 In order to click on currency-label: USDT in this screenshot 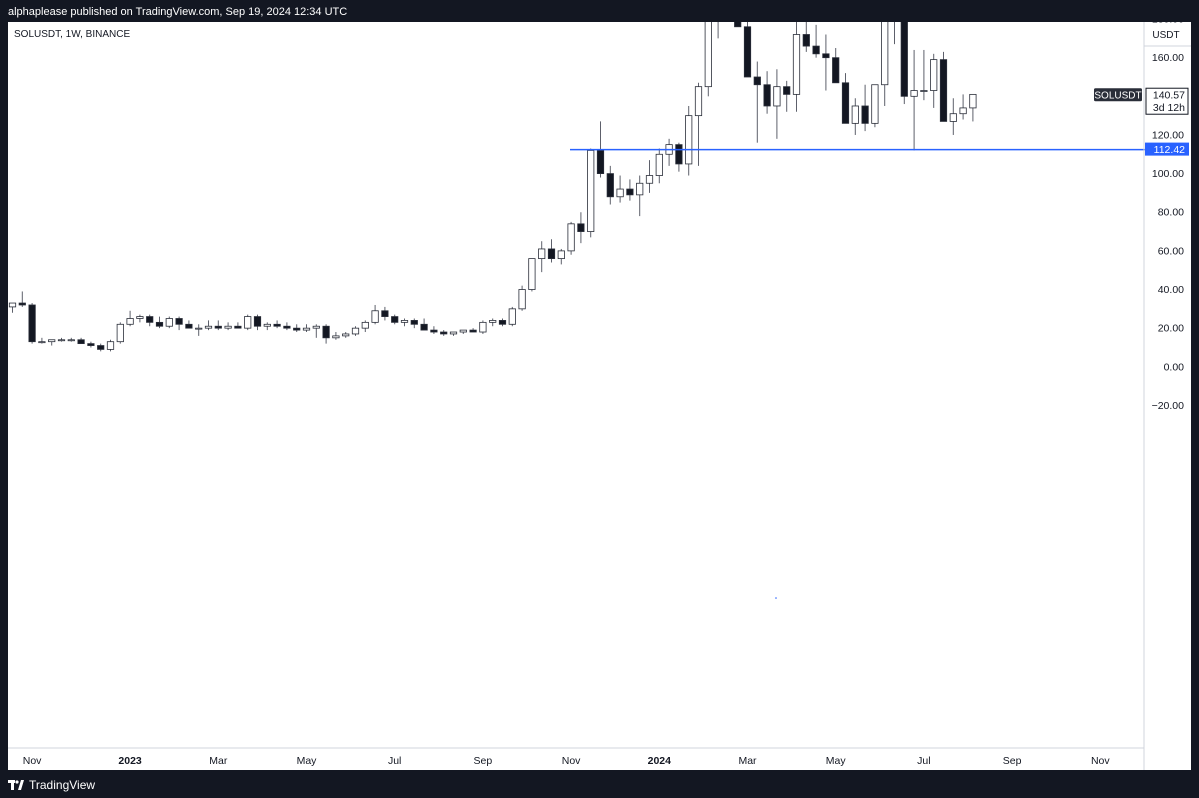, I will do `click(1165, 35)`.